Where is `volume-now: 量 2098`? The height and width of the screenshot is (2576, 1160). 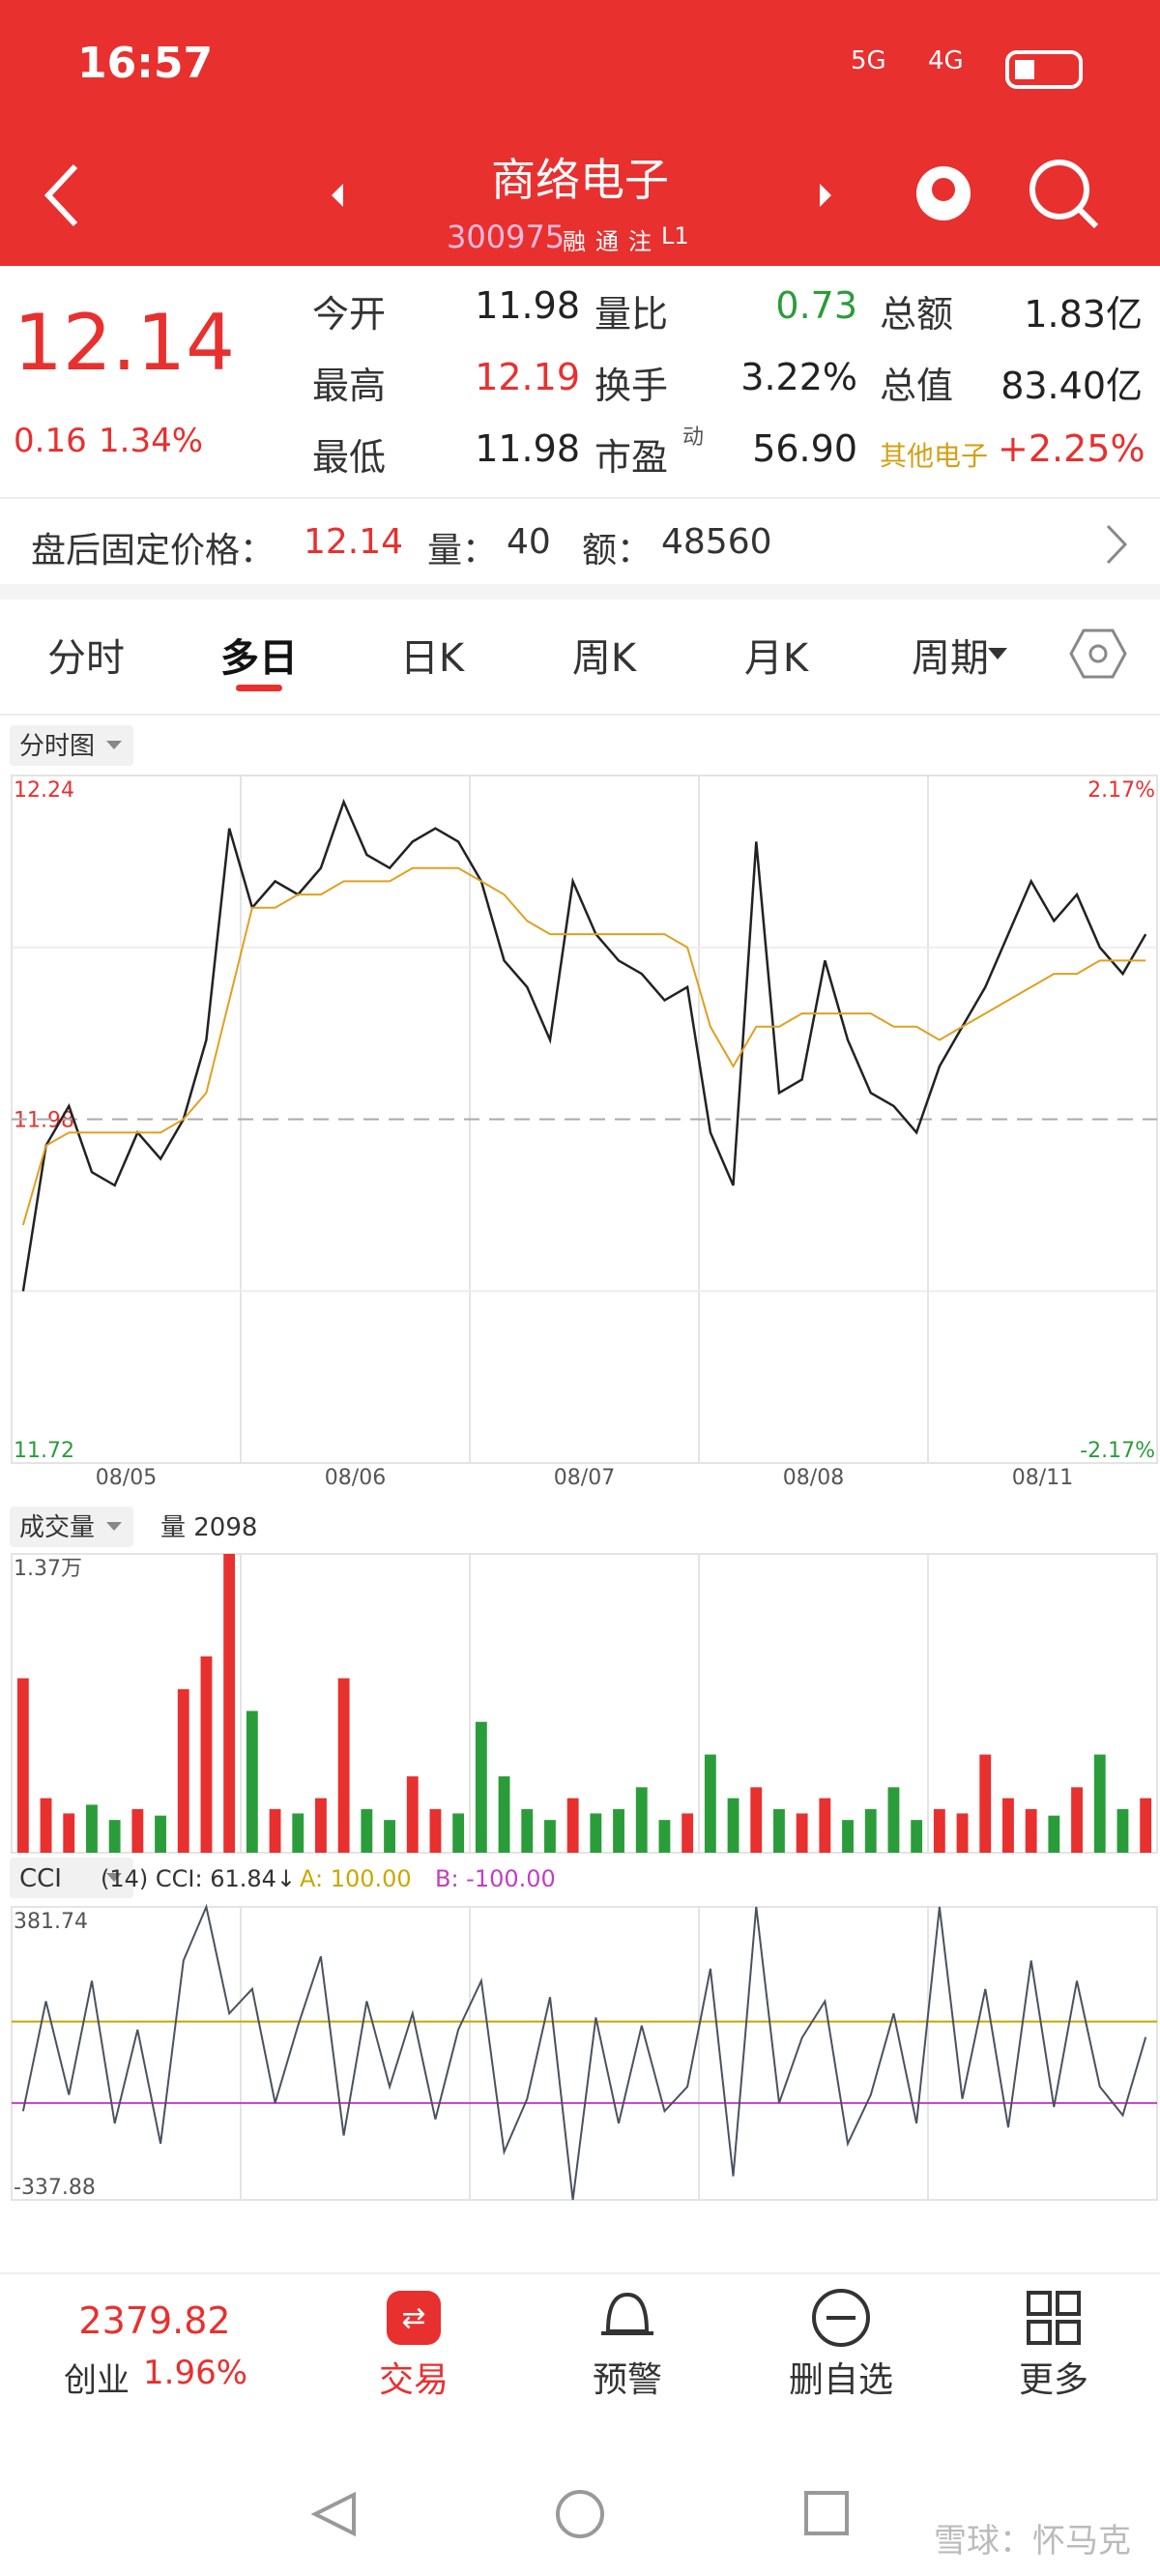
volume-now: 量 2098 is located at coordinates (209, 1527).